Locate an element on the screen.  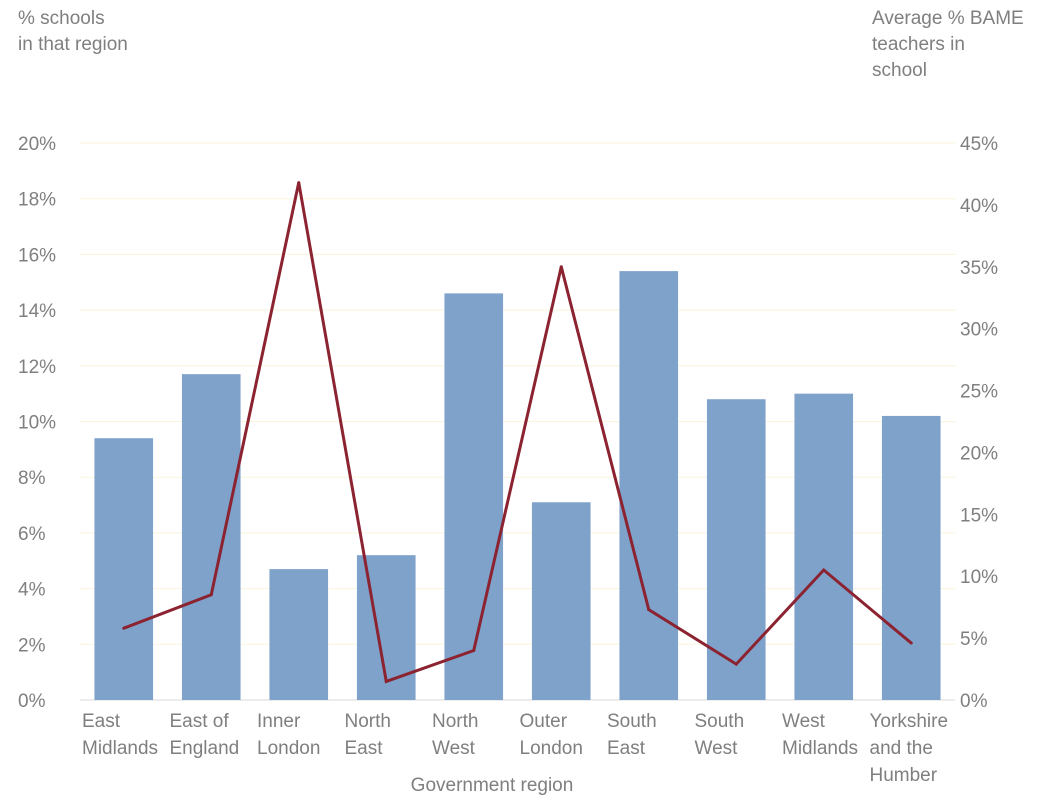
left-tick-label: 2% is located at coordinates (32, 645).